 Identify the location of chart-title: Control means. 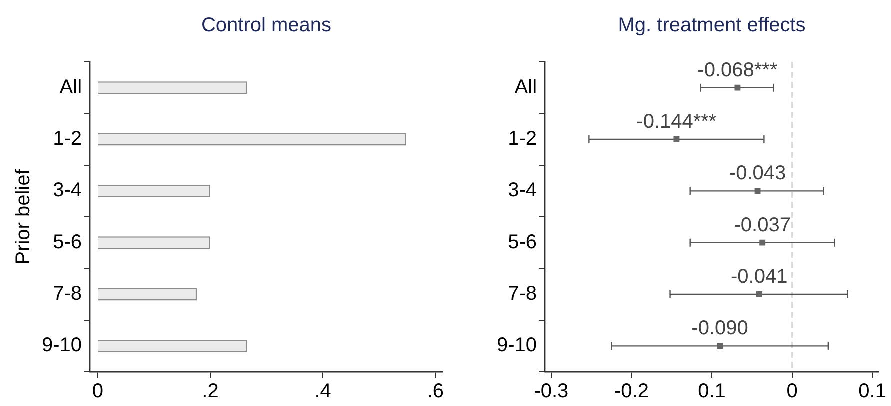
(266, 25).